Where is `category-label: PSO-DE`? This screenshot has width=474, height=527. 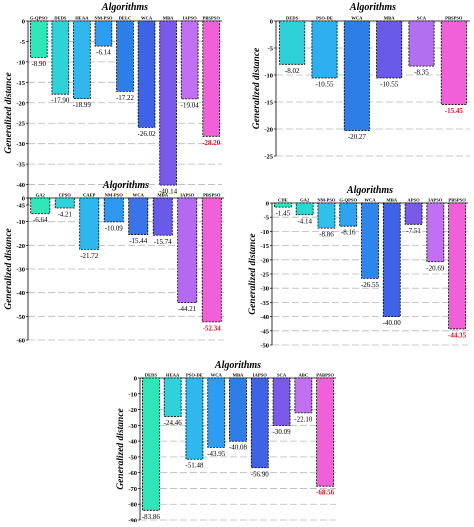
category-label: PSO-DE is located at coordinates (194, 375).